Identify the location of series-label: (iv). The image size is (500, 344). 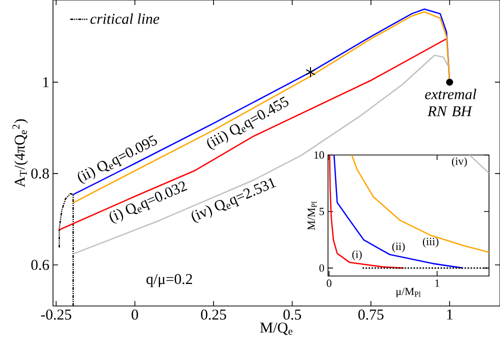
(459, 162).